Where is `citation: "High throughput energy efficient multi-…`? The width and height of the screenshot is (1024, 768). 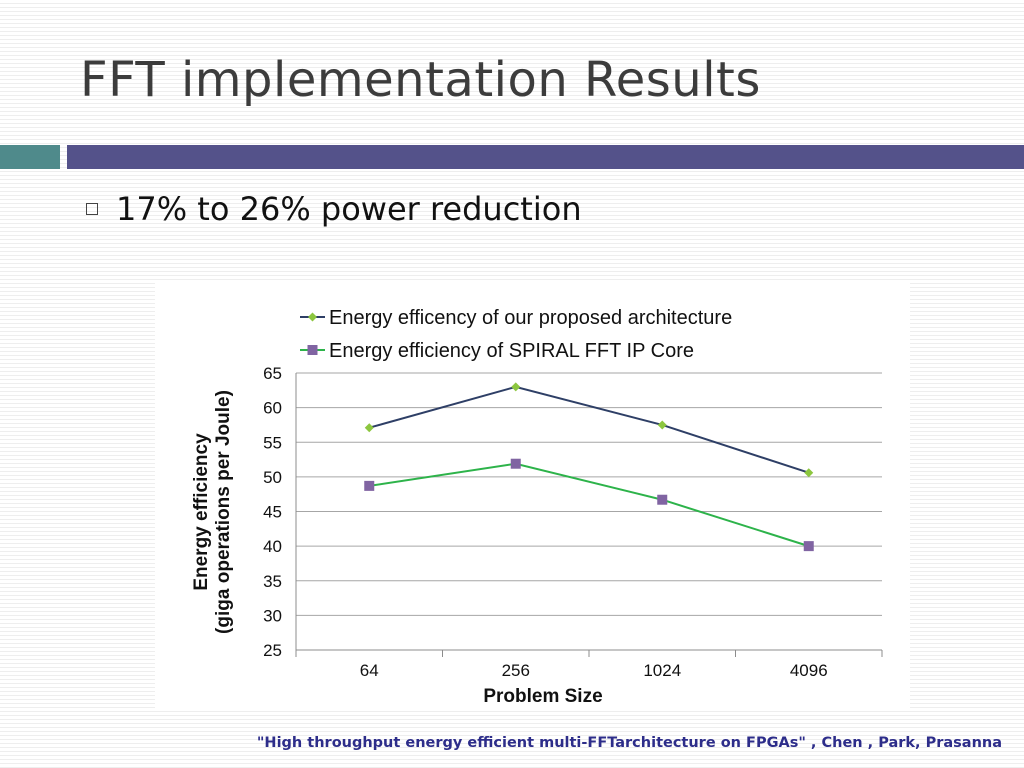
citation: "High throughput energy efficient multi-… is located at coordinates (629, 743).